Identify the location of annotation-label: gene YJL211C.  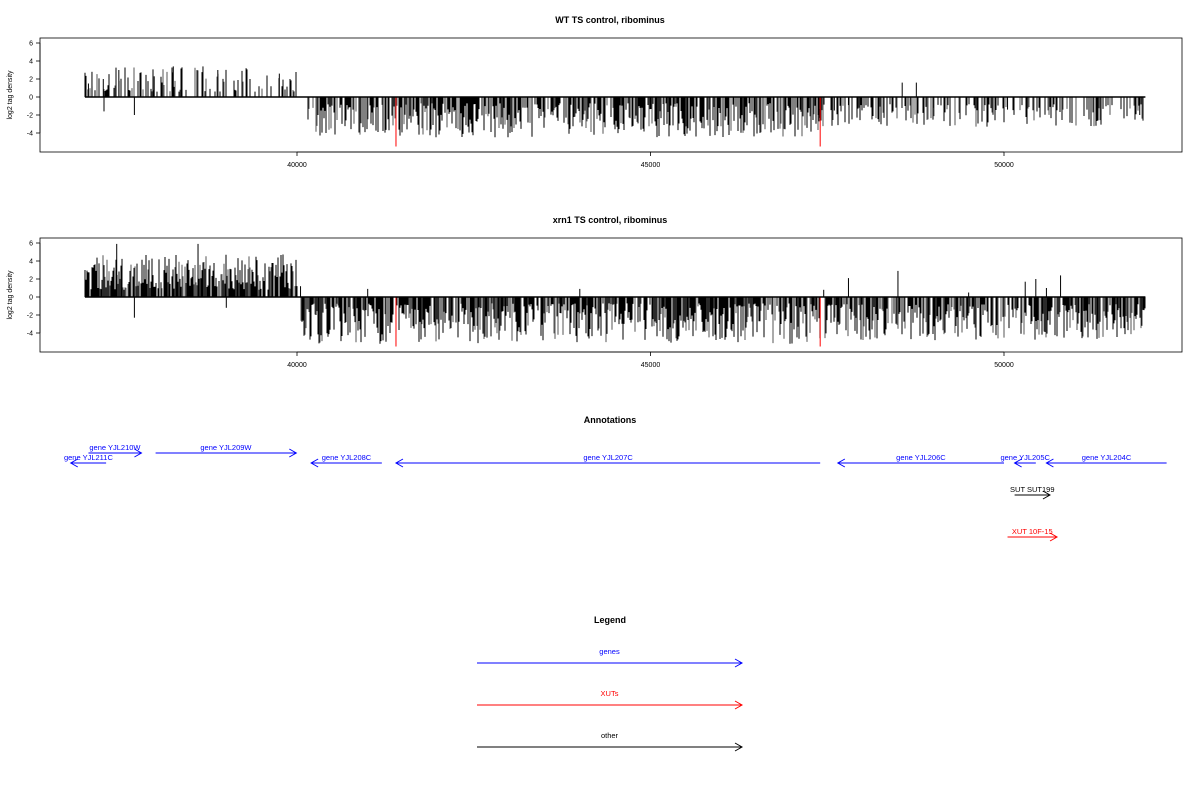
(89, 457).